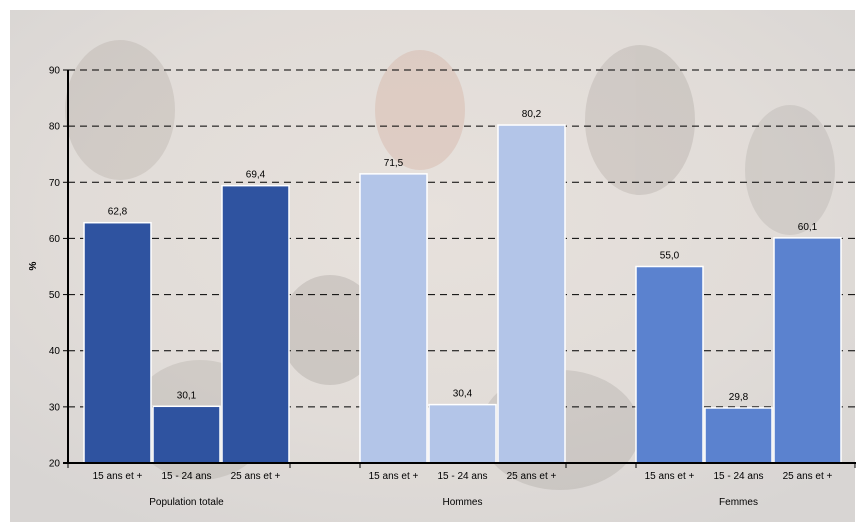 This screenshot has height=526, width=858. Describe the element at coordinates (55, 183) in the screenshot. I see `y-tick-label: 70` at that location.